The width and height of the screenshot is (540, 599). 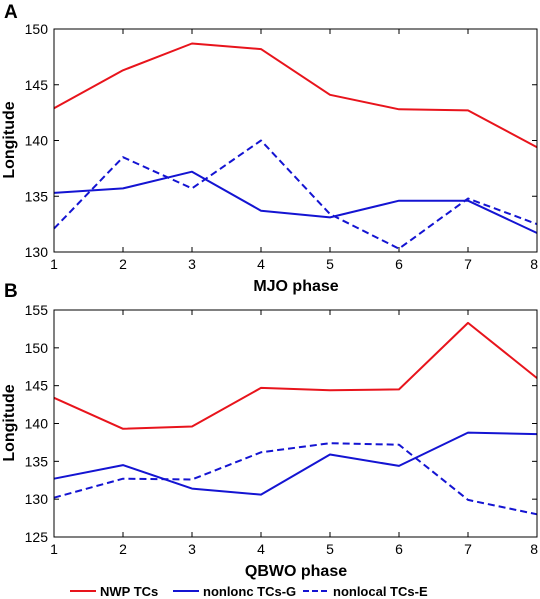 What do you see at coordinates (468, 264) in the screenshot?
I see `panel-a-xtick-label: 7` at bounding box center [468, 264].